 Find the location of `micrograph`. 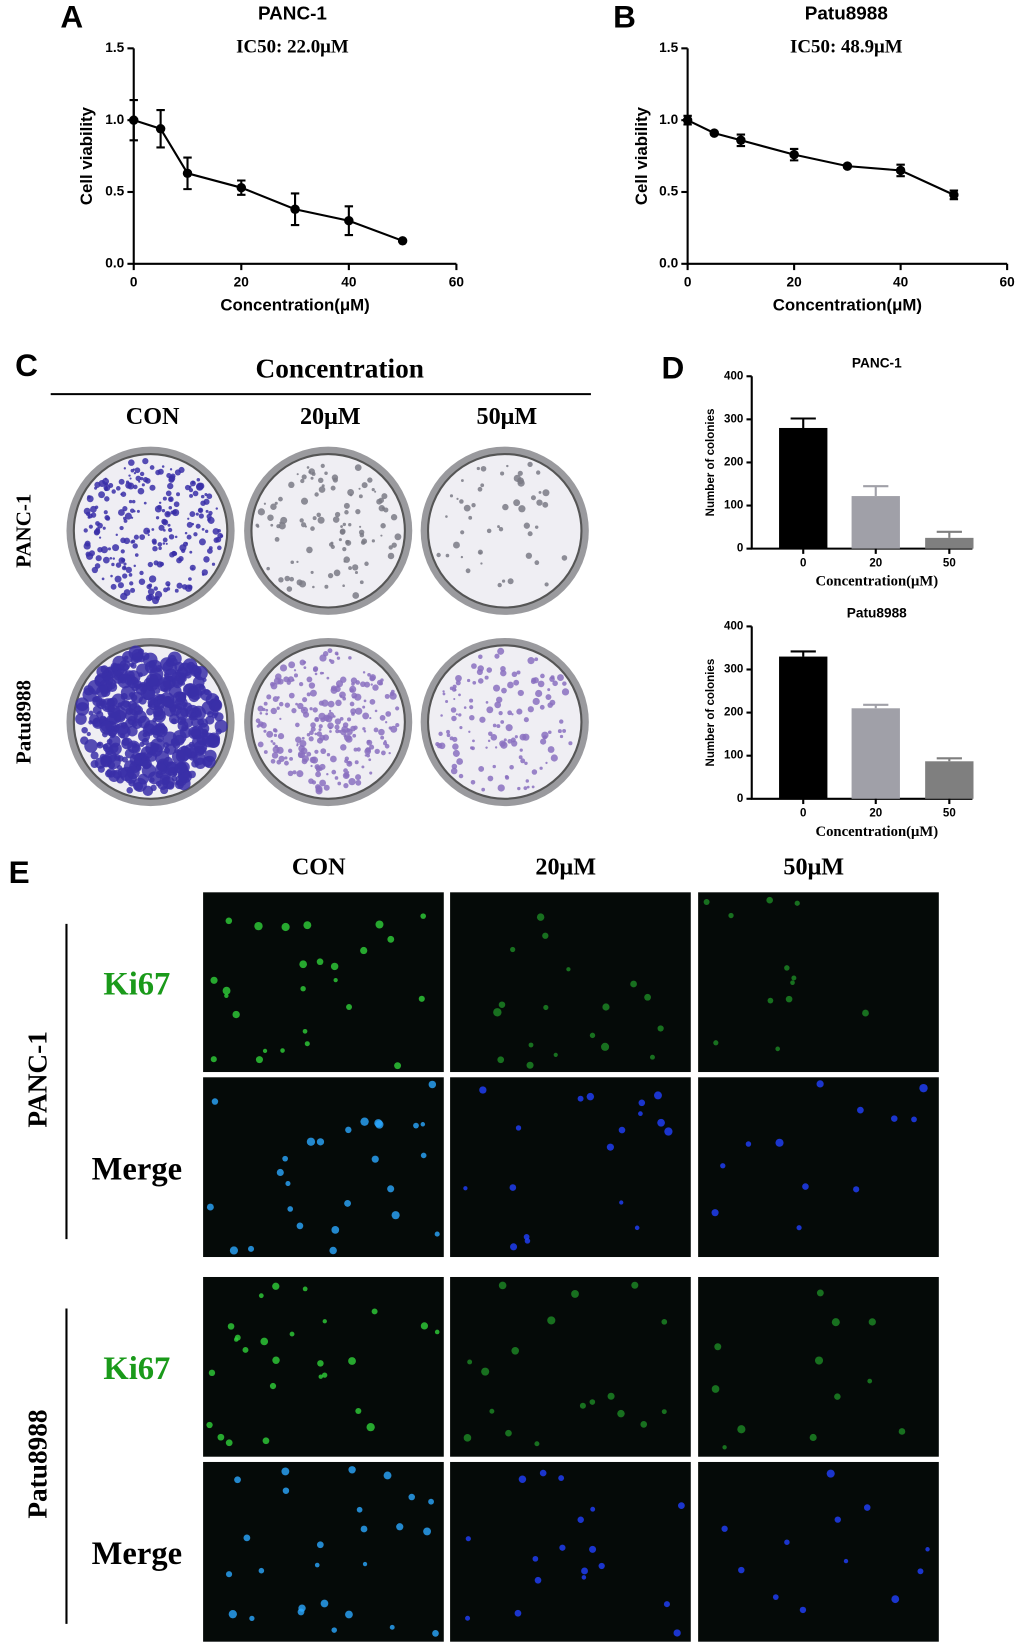

micrograph is located at coordinates (323, 1167).